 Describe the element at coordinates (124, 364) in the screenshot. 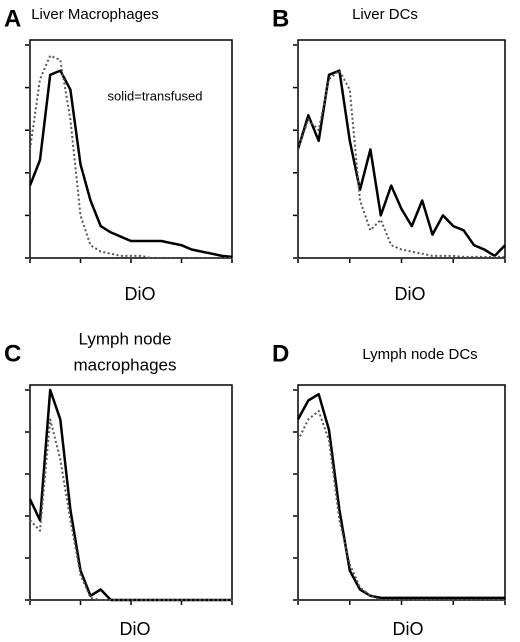

I see `panel-title: macrophages` at that location.